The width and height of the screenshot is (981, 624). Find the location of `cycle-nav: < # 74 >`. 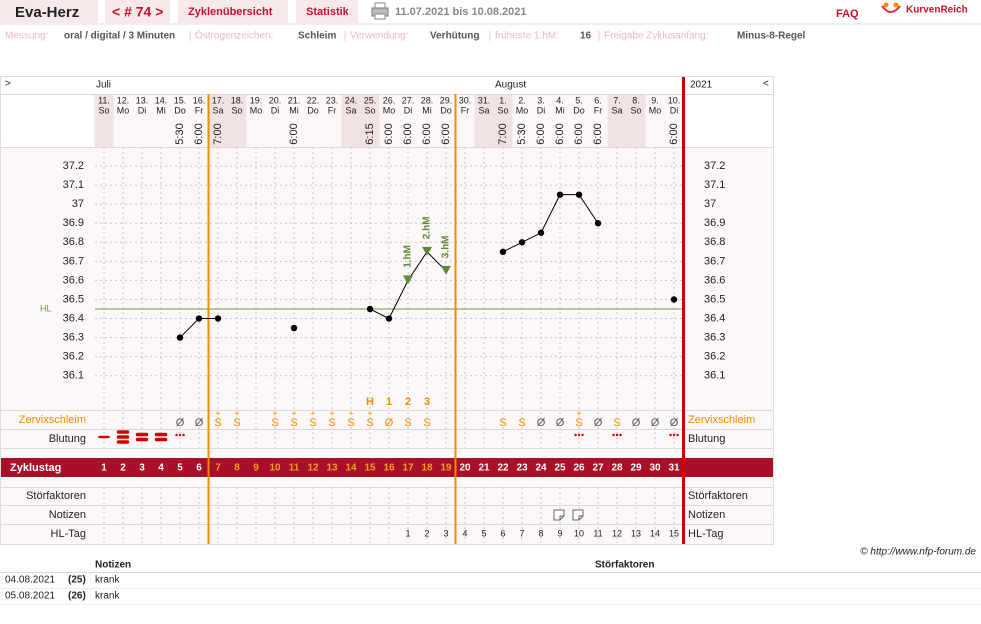

cycle-nav: < # 74 > is located at coordinates (137, 12).